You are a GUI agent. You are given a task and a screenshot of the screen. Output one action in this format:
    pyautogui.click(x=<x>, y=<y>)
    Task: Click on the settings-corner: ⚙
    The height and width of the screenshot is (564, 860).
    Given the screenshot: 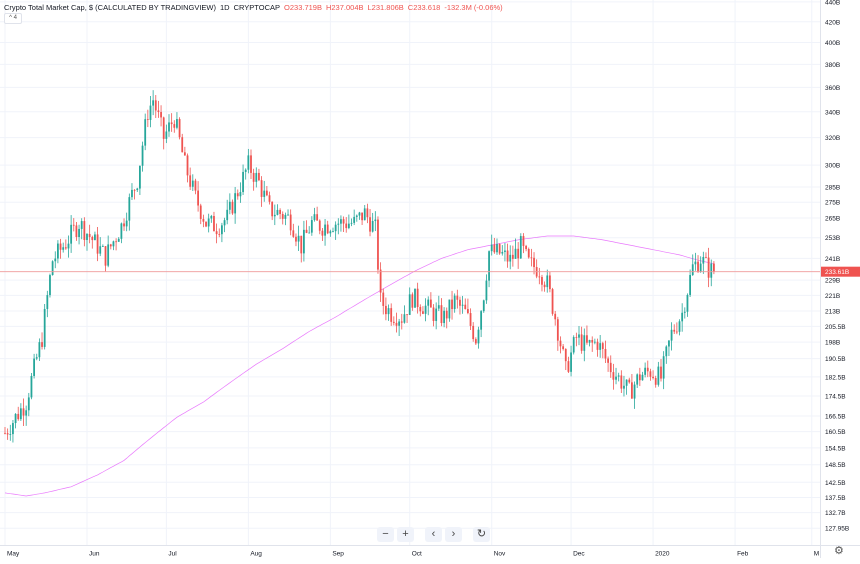 What is the action you would take?
    pyautogui.click(x=840, y=551)
    